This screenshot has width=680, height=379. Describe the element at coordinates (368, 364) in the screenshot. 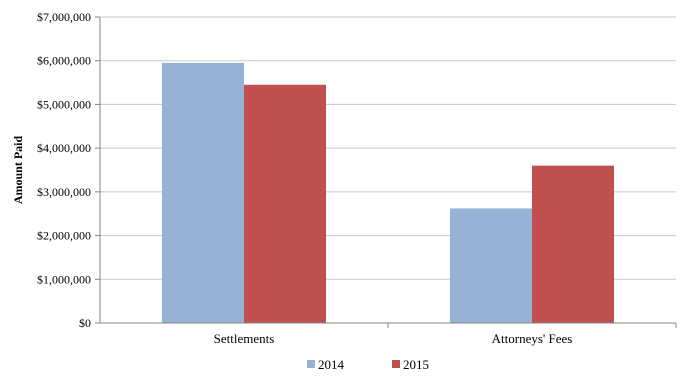

I see `legend: 2014 2015` at that location.